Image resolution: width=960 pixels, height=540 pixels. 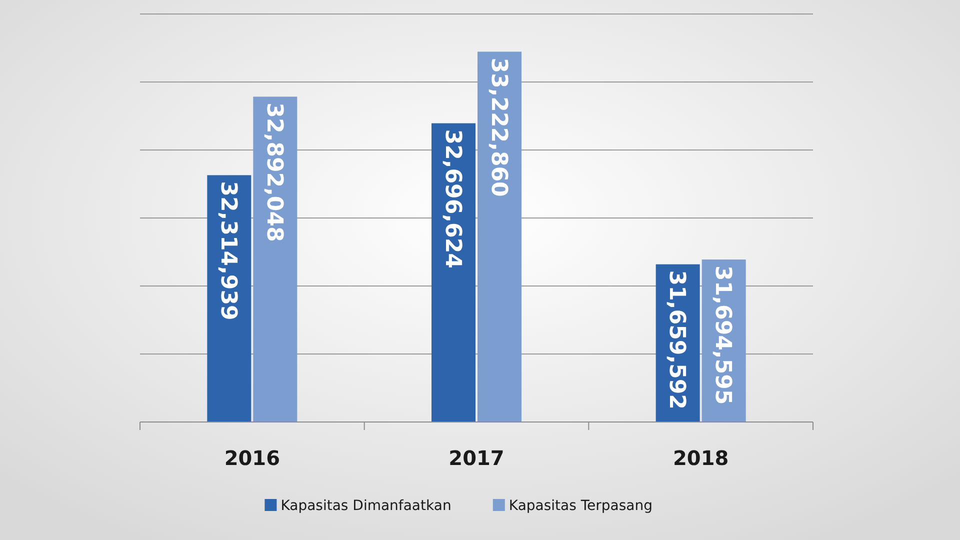 I want to click on data-label: 31,659,592, so click(x=677, y=340).